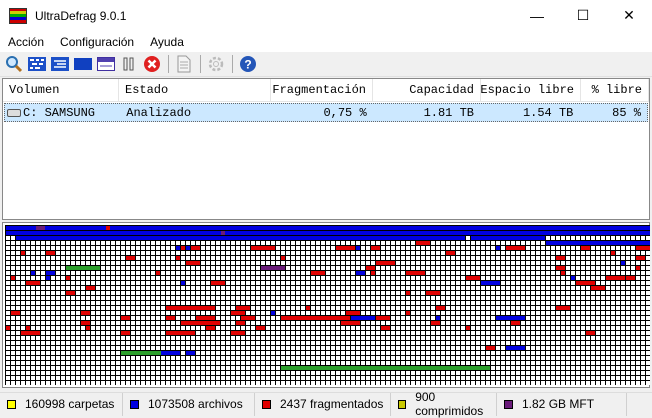 This screenshot has height=418, width=652. I want to click on column-percent-libre: % libre, so click(615, 90).